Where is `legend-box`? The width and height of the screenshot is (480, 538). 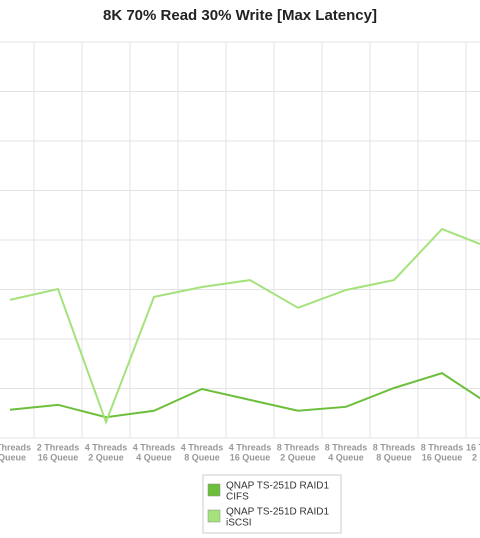 legend-box is located at coordinates (272, 504).